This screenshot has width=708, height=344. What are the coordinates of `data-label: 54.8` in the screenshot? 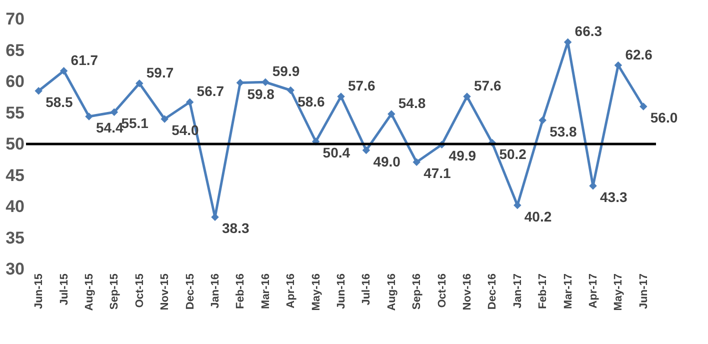 It's located at (412, 103).